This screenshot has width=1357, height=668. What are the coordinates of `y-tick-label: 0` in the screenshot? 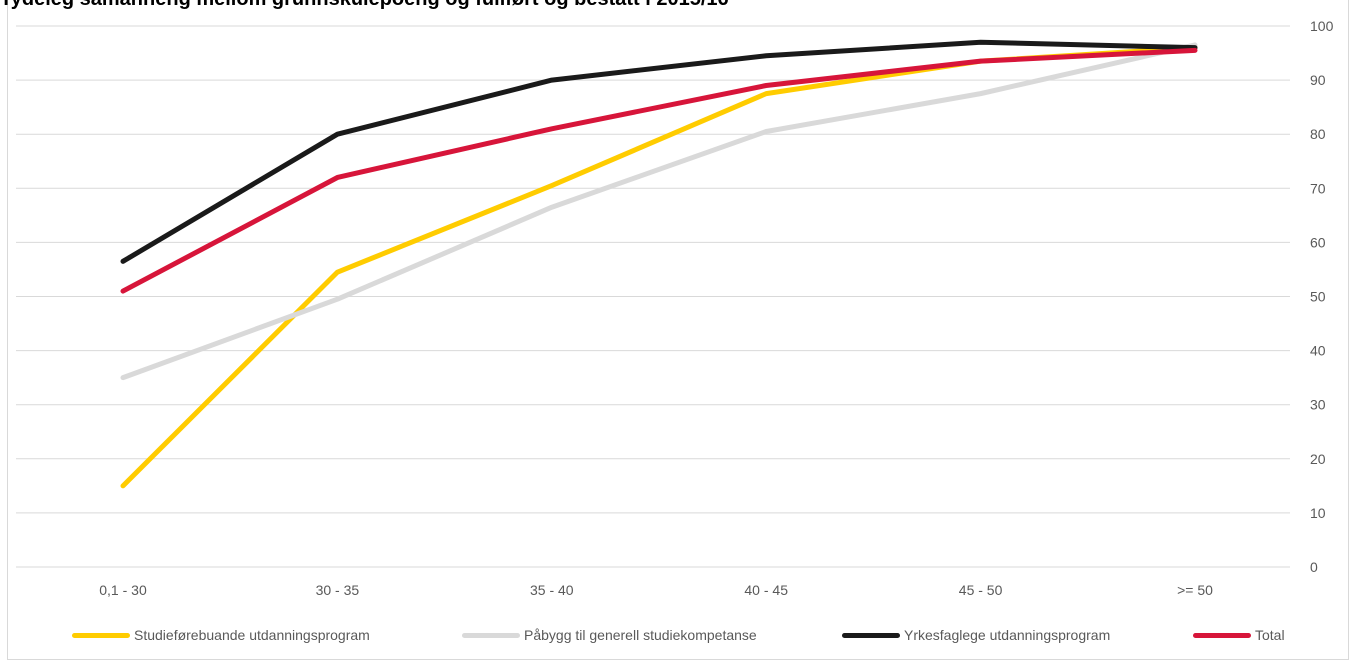 It's located at (1314, 567).